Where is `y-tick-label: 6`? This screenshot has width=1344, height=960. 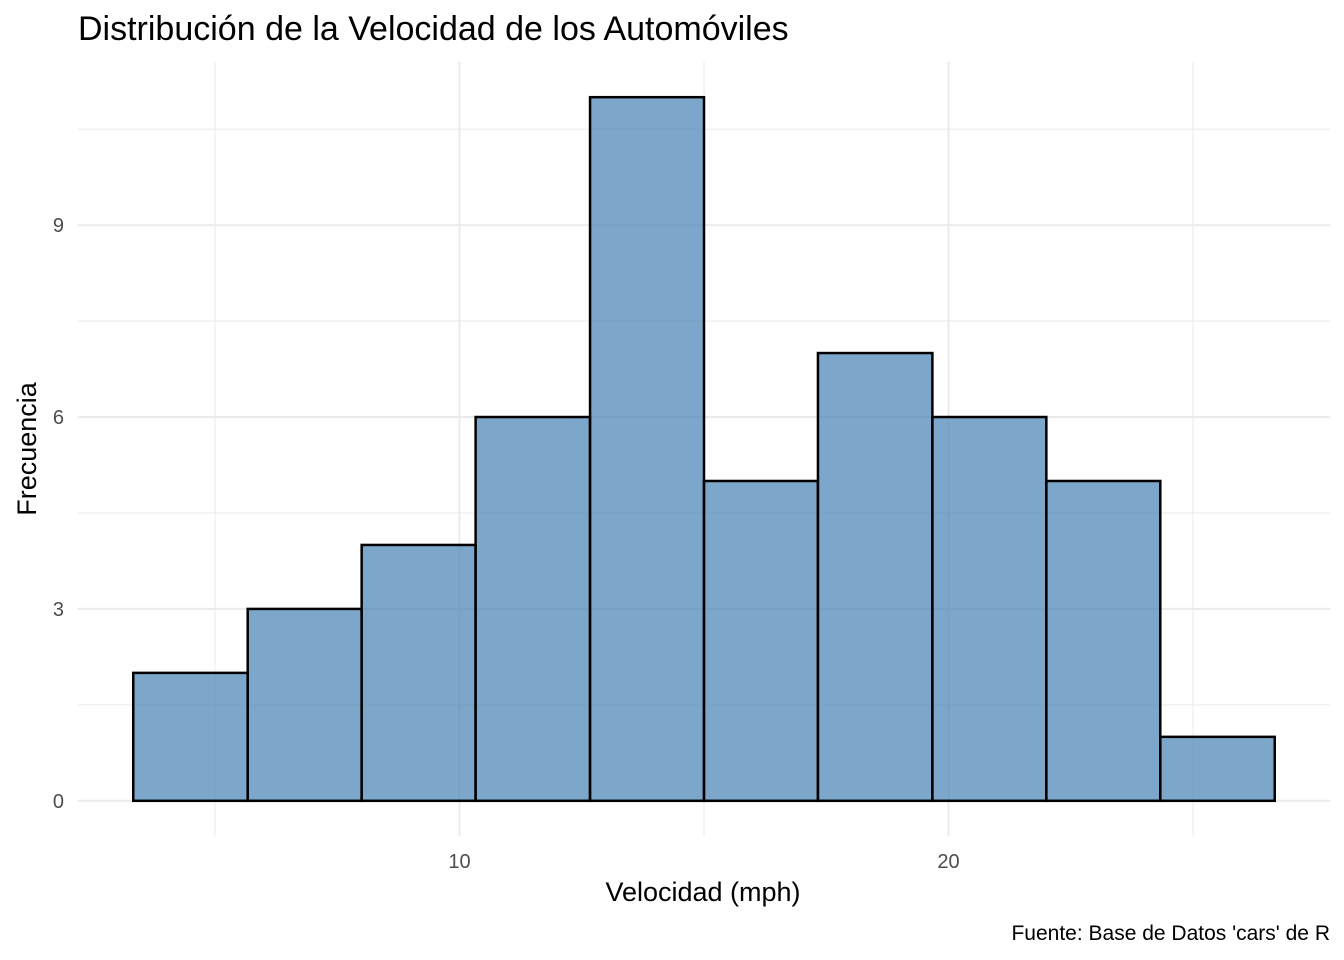 y-tick-label: 6 is located at coordinates (58, 418).